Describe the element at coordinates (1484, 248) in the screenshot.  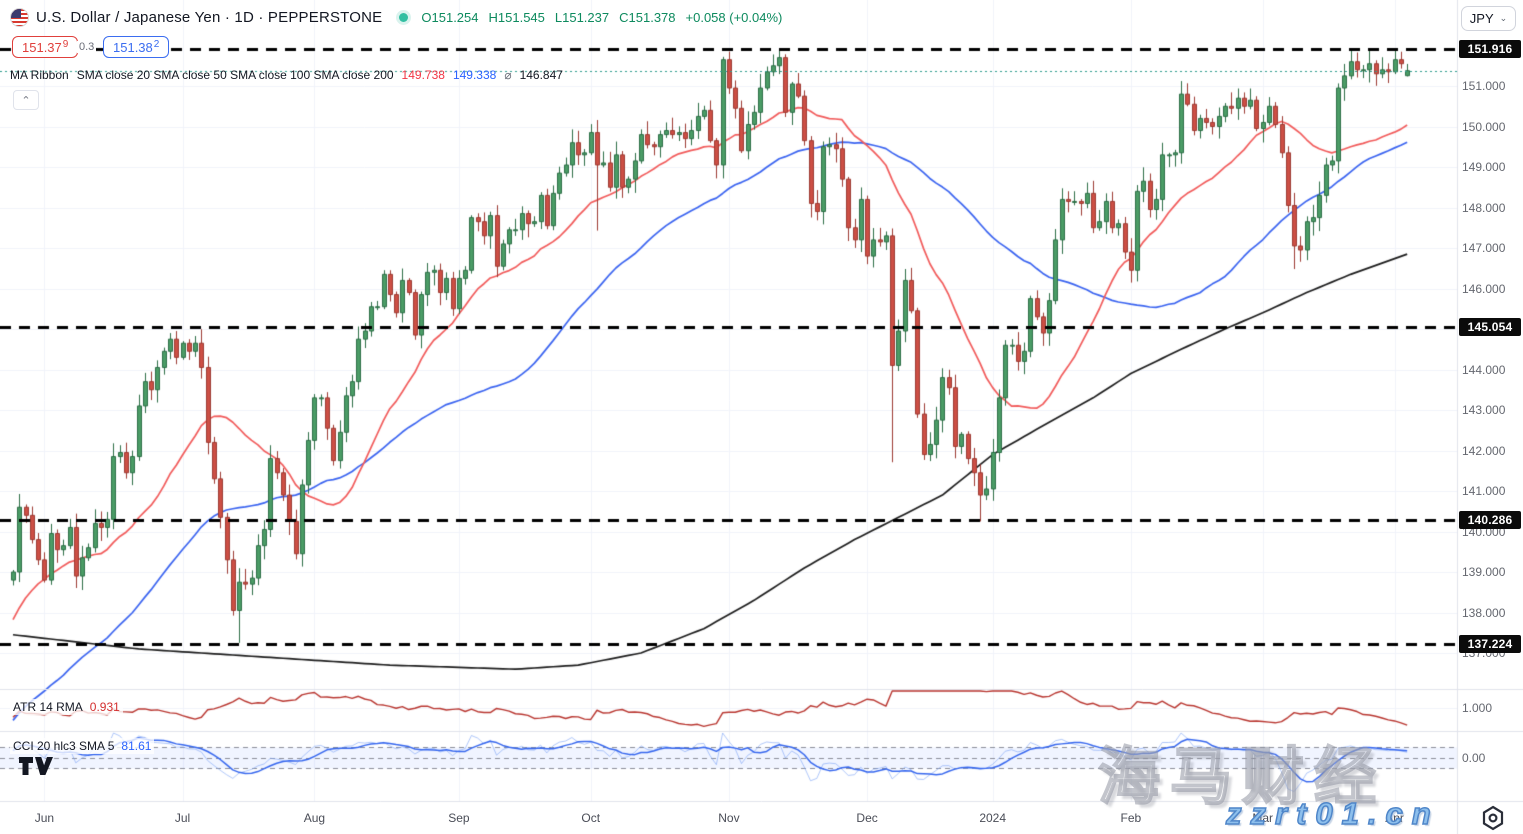
I see `price-tick: 147.000` at that location.